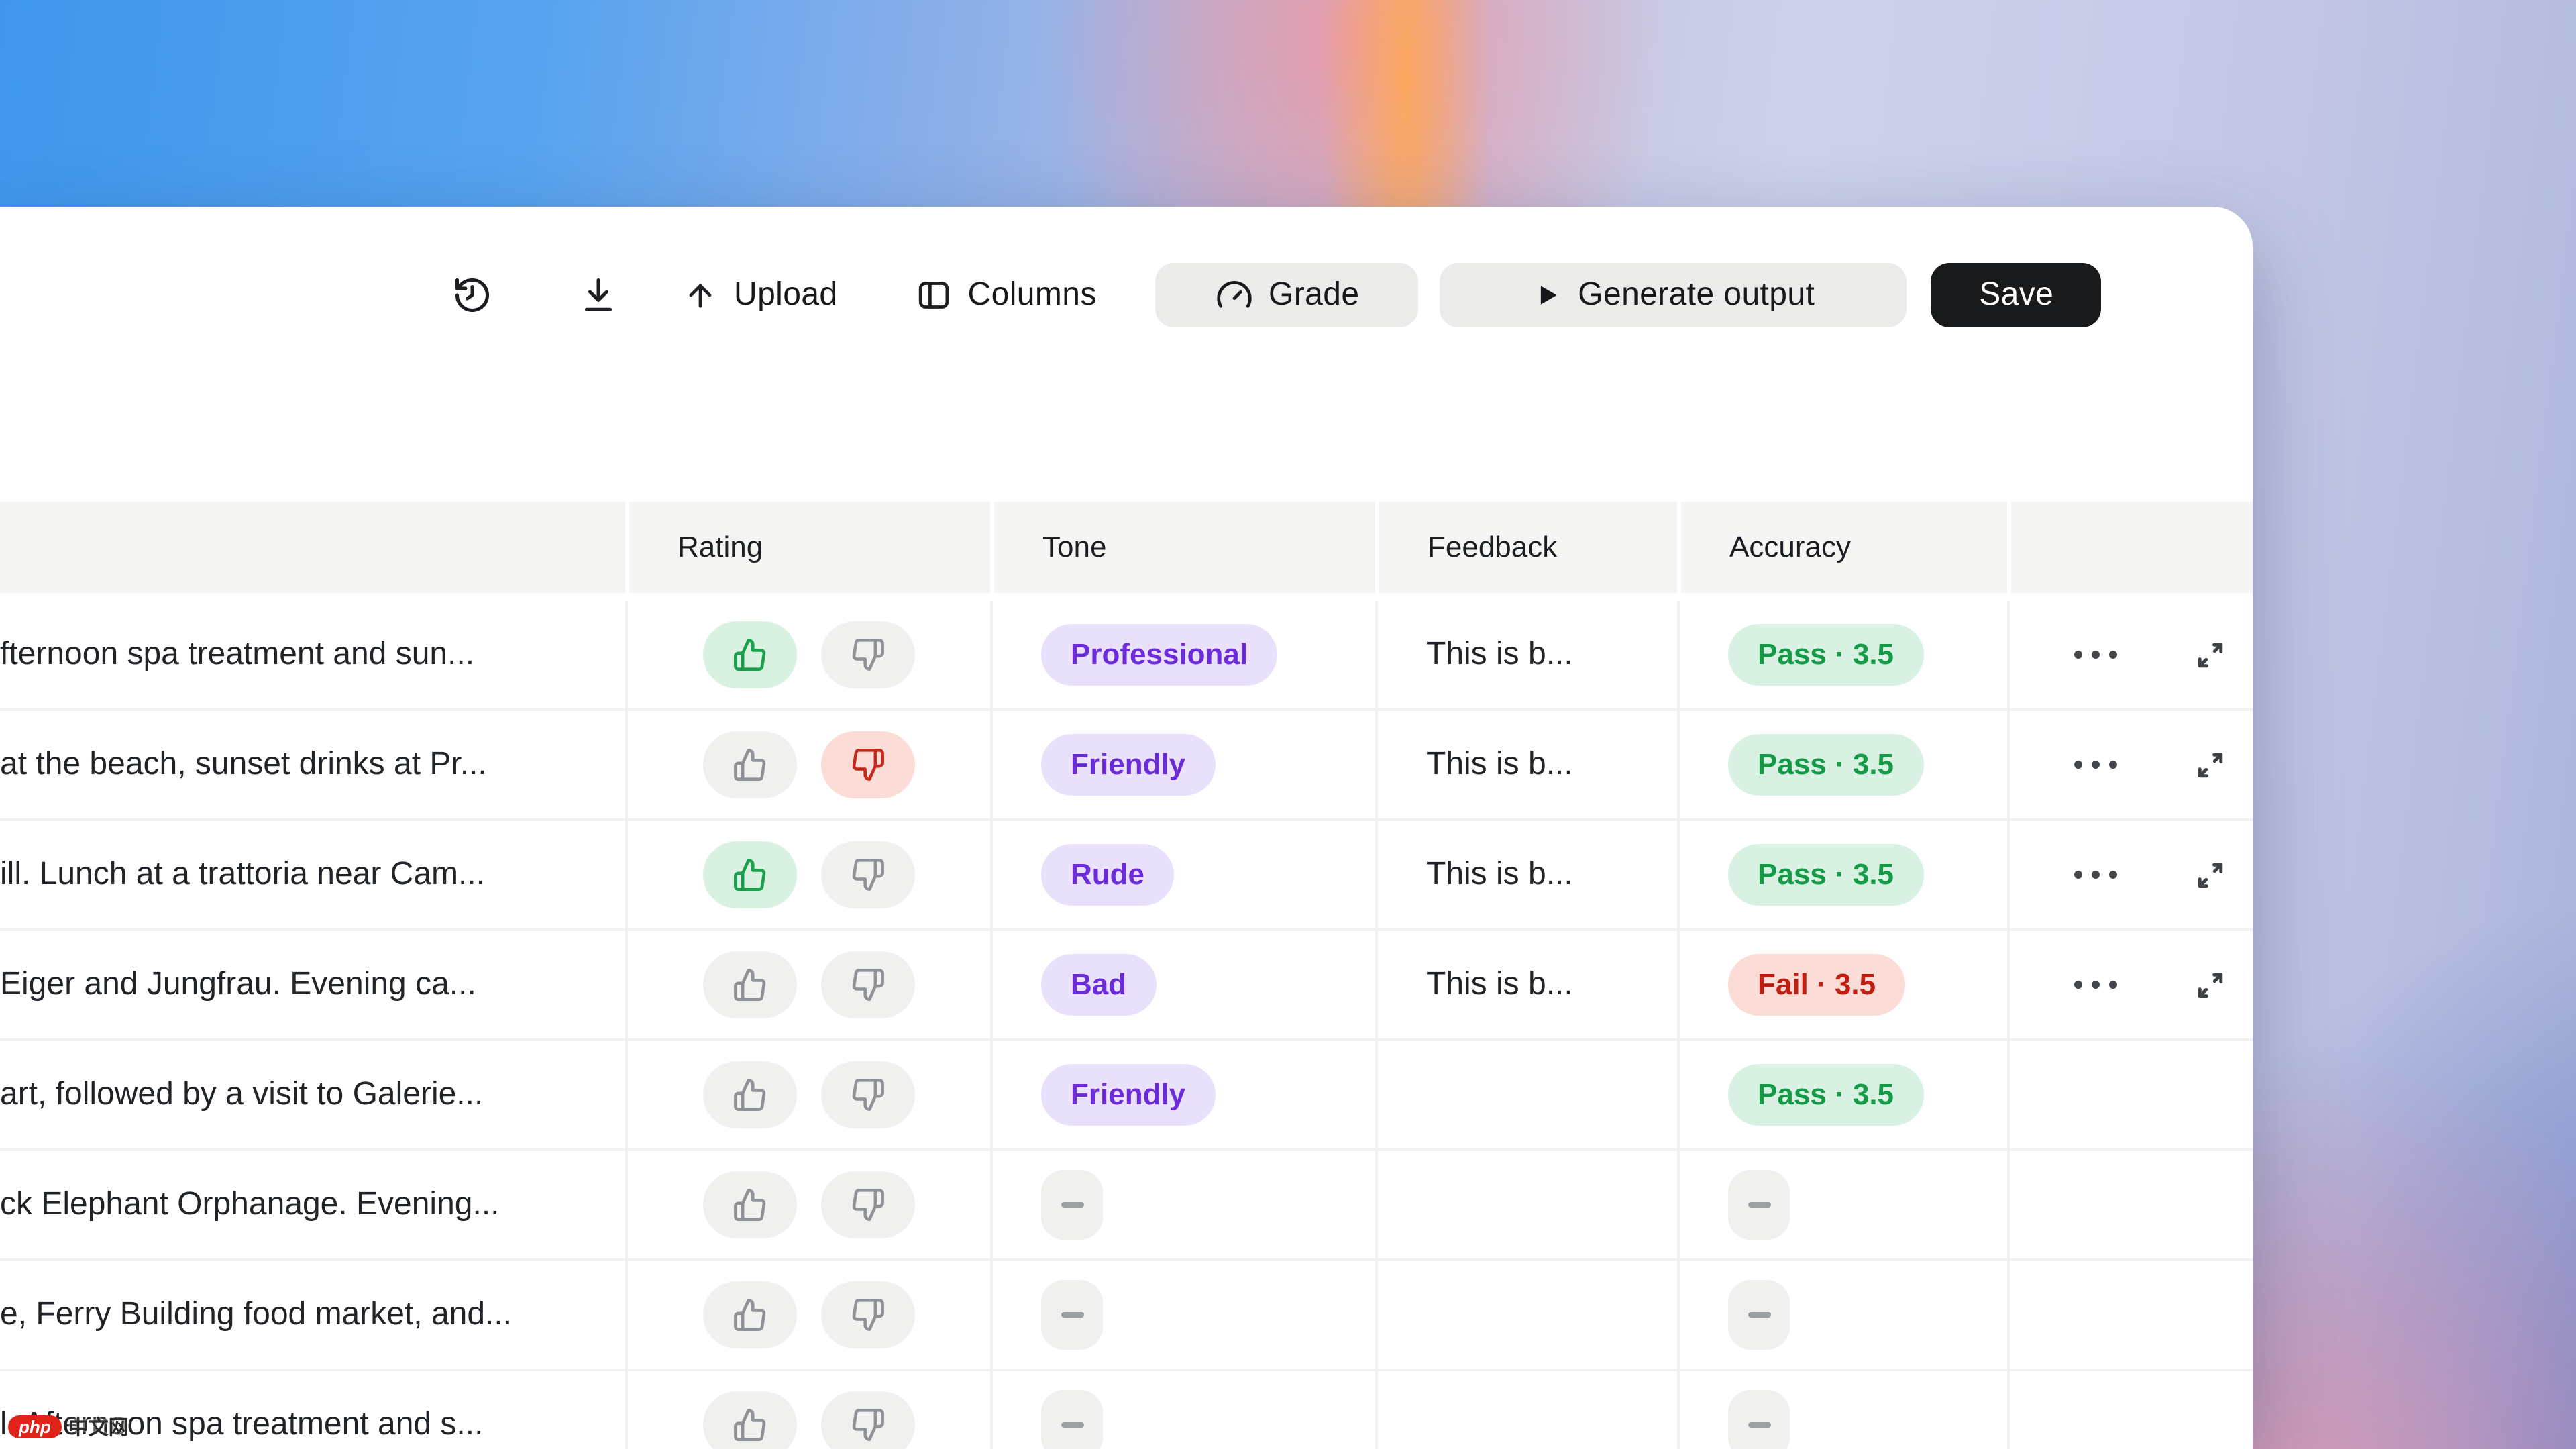 This screenshot has width=2576, height=1449. I want to click on thumbs-down-icon, so click(868, 765).